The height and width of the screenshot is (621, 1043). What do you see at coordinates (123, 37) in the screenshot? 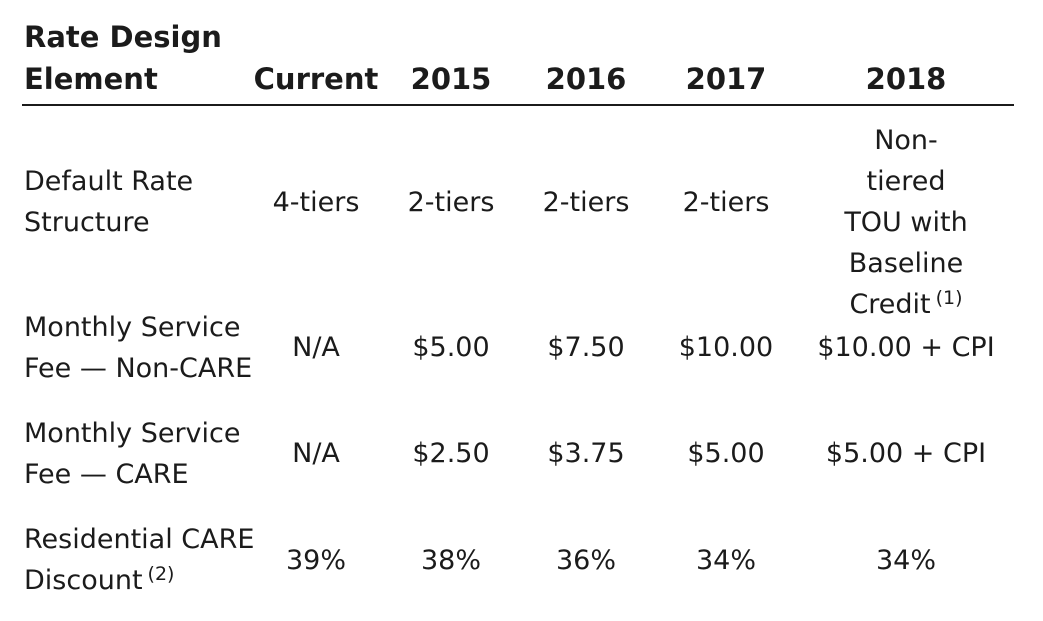
I see `header-element-line1: Rate Design` at bounding box center [123, 37].